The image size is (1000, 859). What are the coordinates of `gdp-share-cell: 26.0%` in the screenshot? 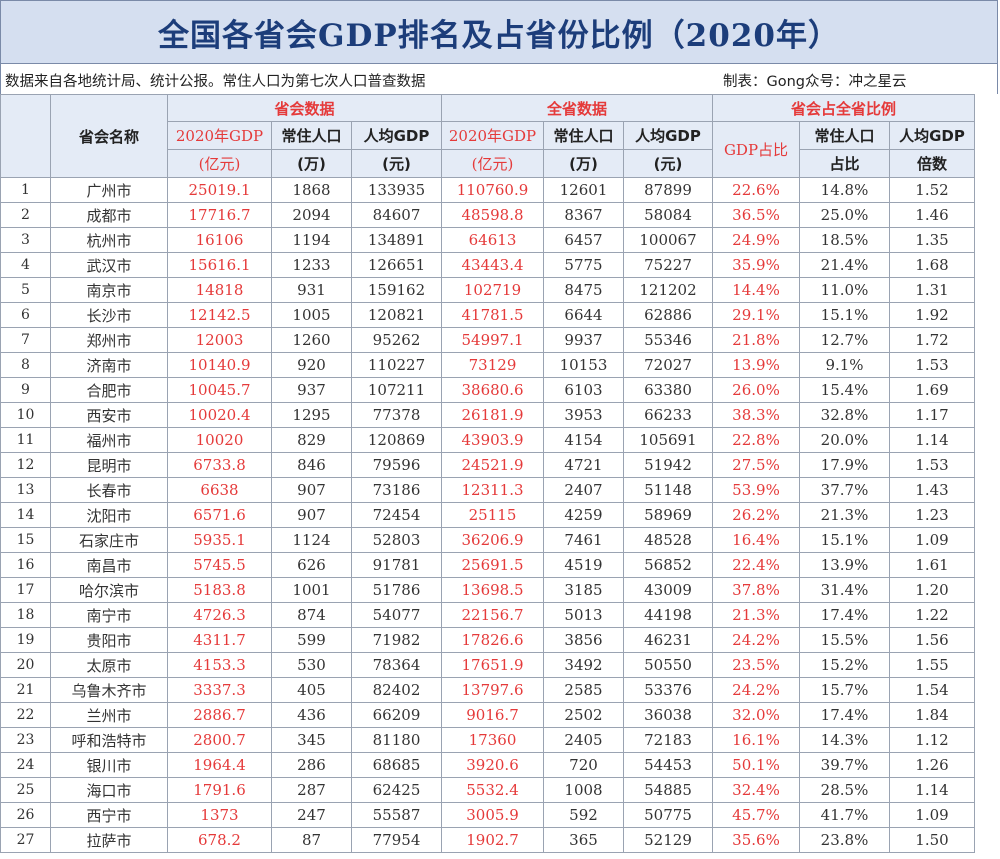 It's located at (756, 390).